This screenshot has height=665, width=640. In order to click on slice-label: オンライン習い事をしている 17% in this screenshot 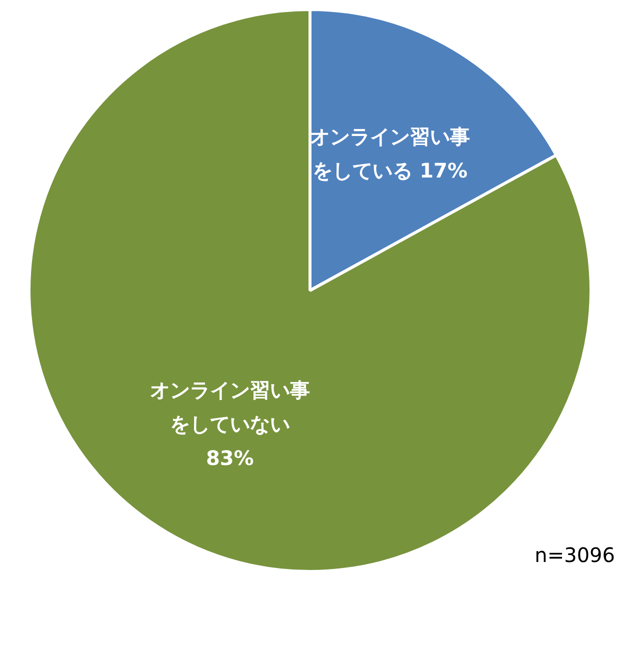, I will do `click(390, 153)`.